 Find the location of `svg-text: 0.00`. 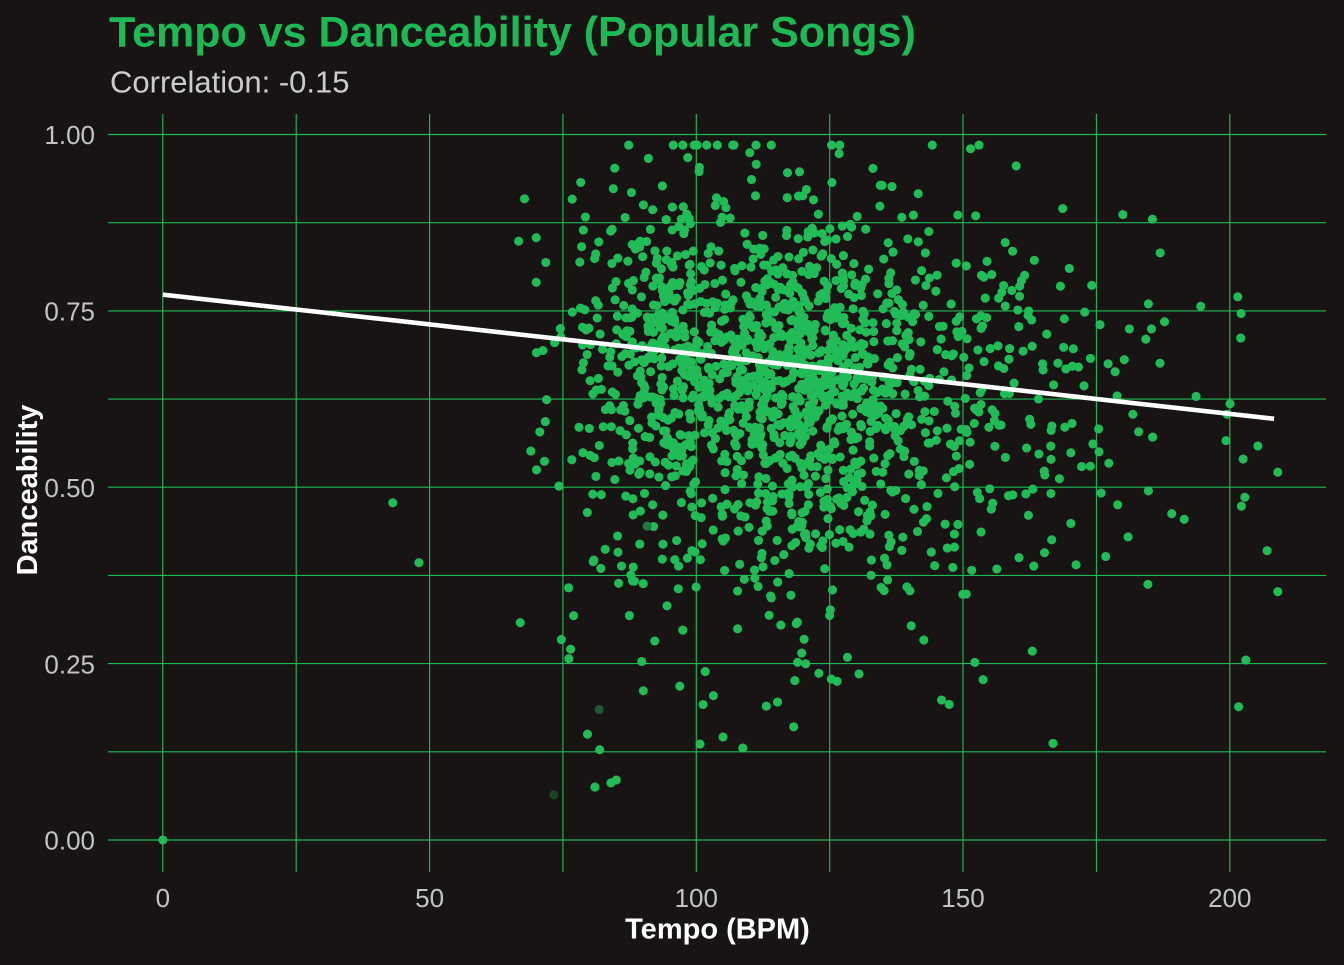

svg-text: 0.00 is located at coordinates (69, 841).